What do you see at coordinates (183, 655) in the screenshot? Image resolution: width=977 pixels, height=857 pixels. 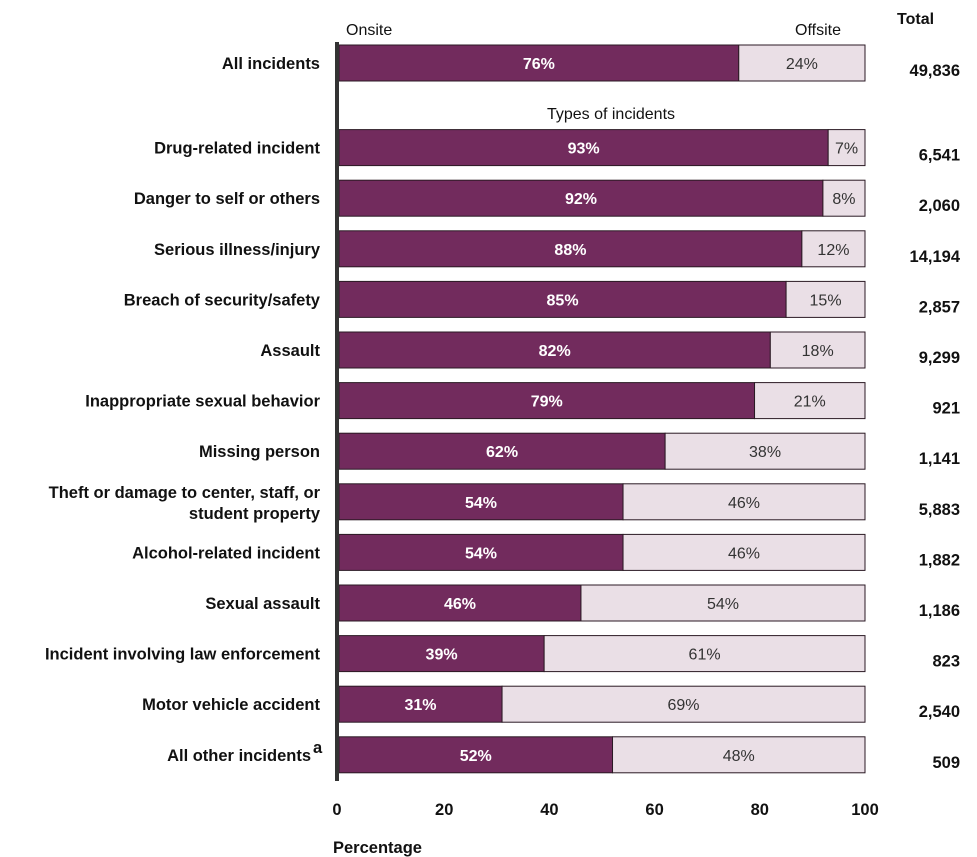 I see `category-label: Incident involving law enforcement` at bounding box center [183, 655].